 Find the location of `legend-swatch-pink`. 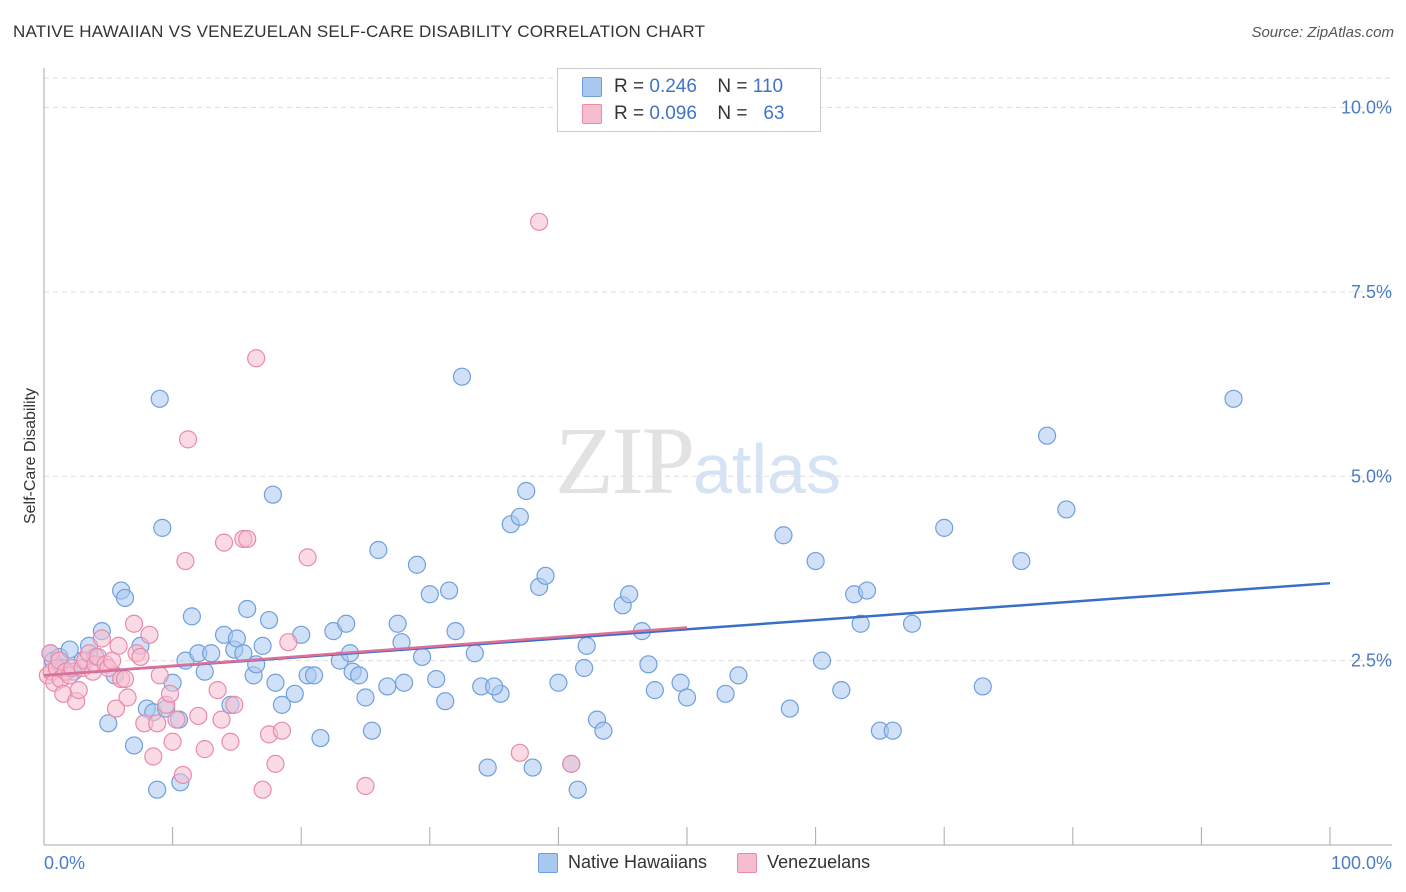

legend-swatch-pink is located at coordinates (592, 114).